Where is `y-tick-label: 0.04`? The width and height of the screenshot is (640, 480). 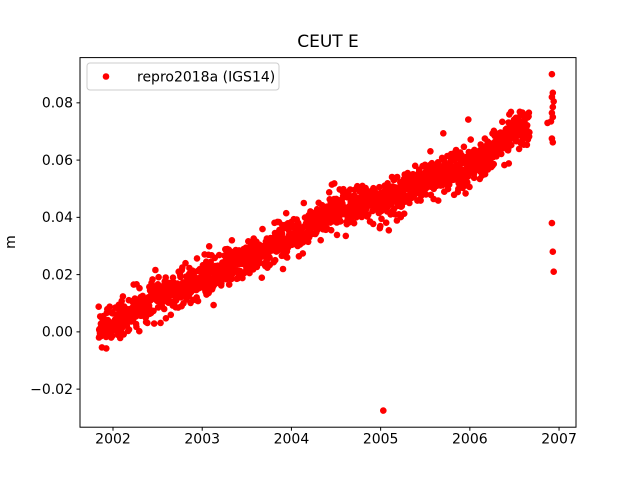
y-tick-label: 0.04 is located at coordinates (57, 218).